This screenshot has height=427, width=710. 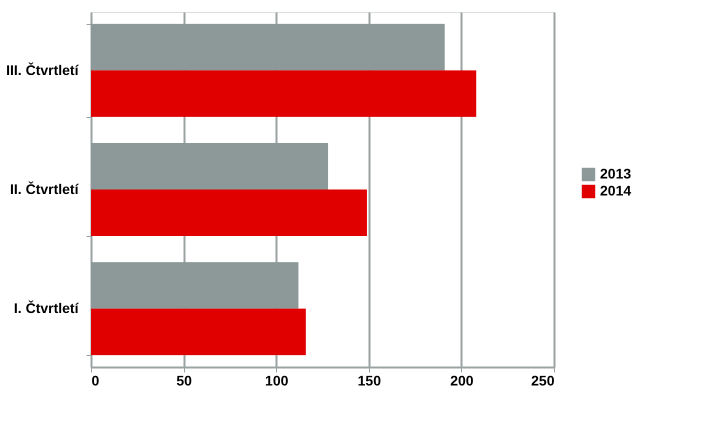 What do you see at coordinates (370, 380) in the screenshot?
I see `x-tick-label: 150` at bounding box center [370, 380].